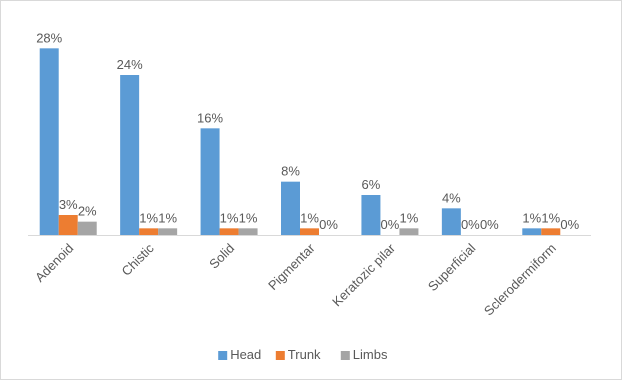 This screenshot has height=381, width=622. I want to click on category-label-chistic: Chistic, so click(138, 259).